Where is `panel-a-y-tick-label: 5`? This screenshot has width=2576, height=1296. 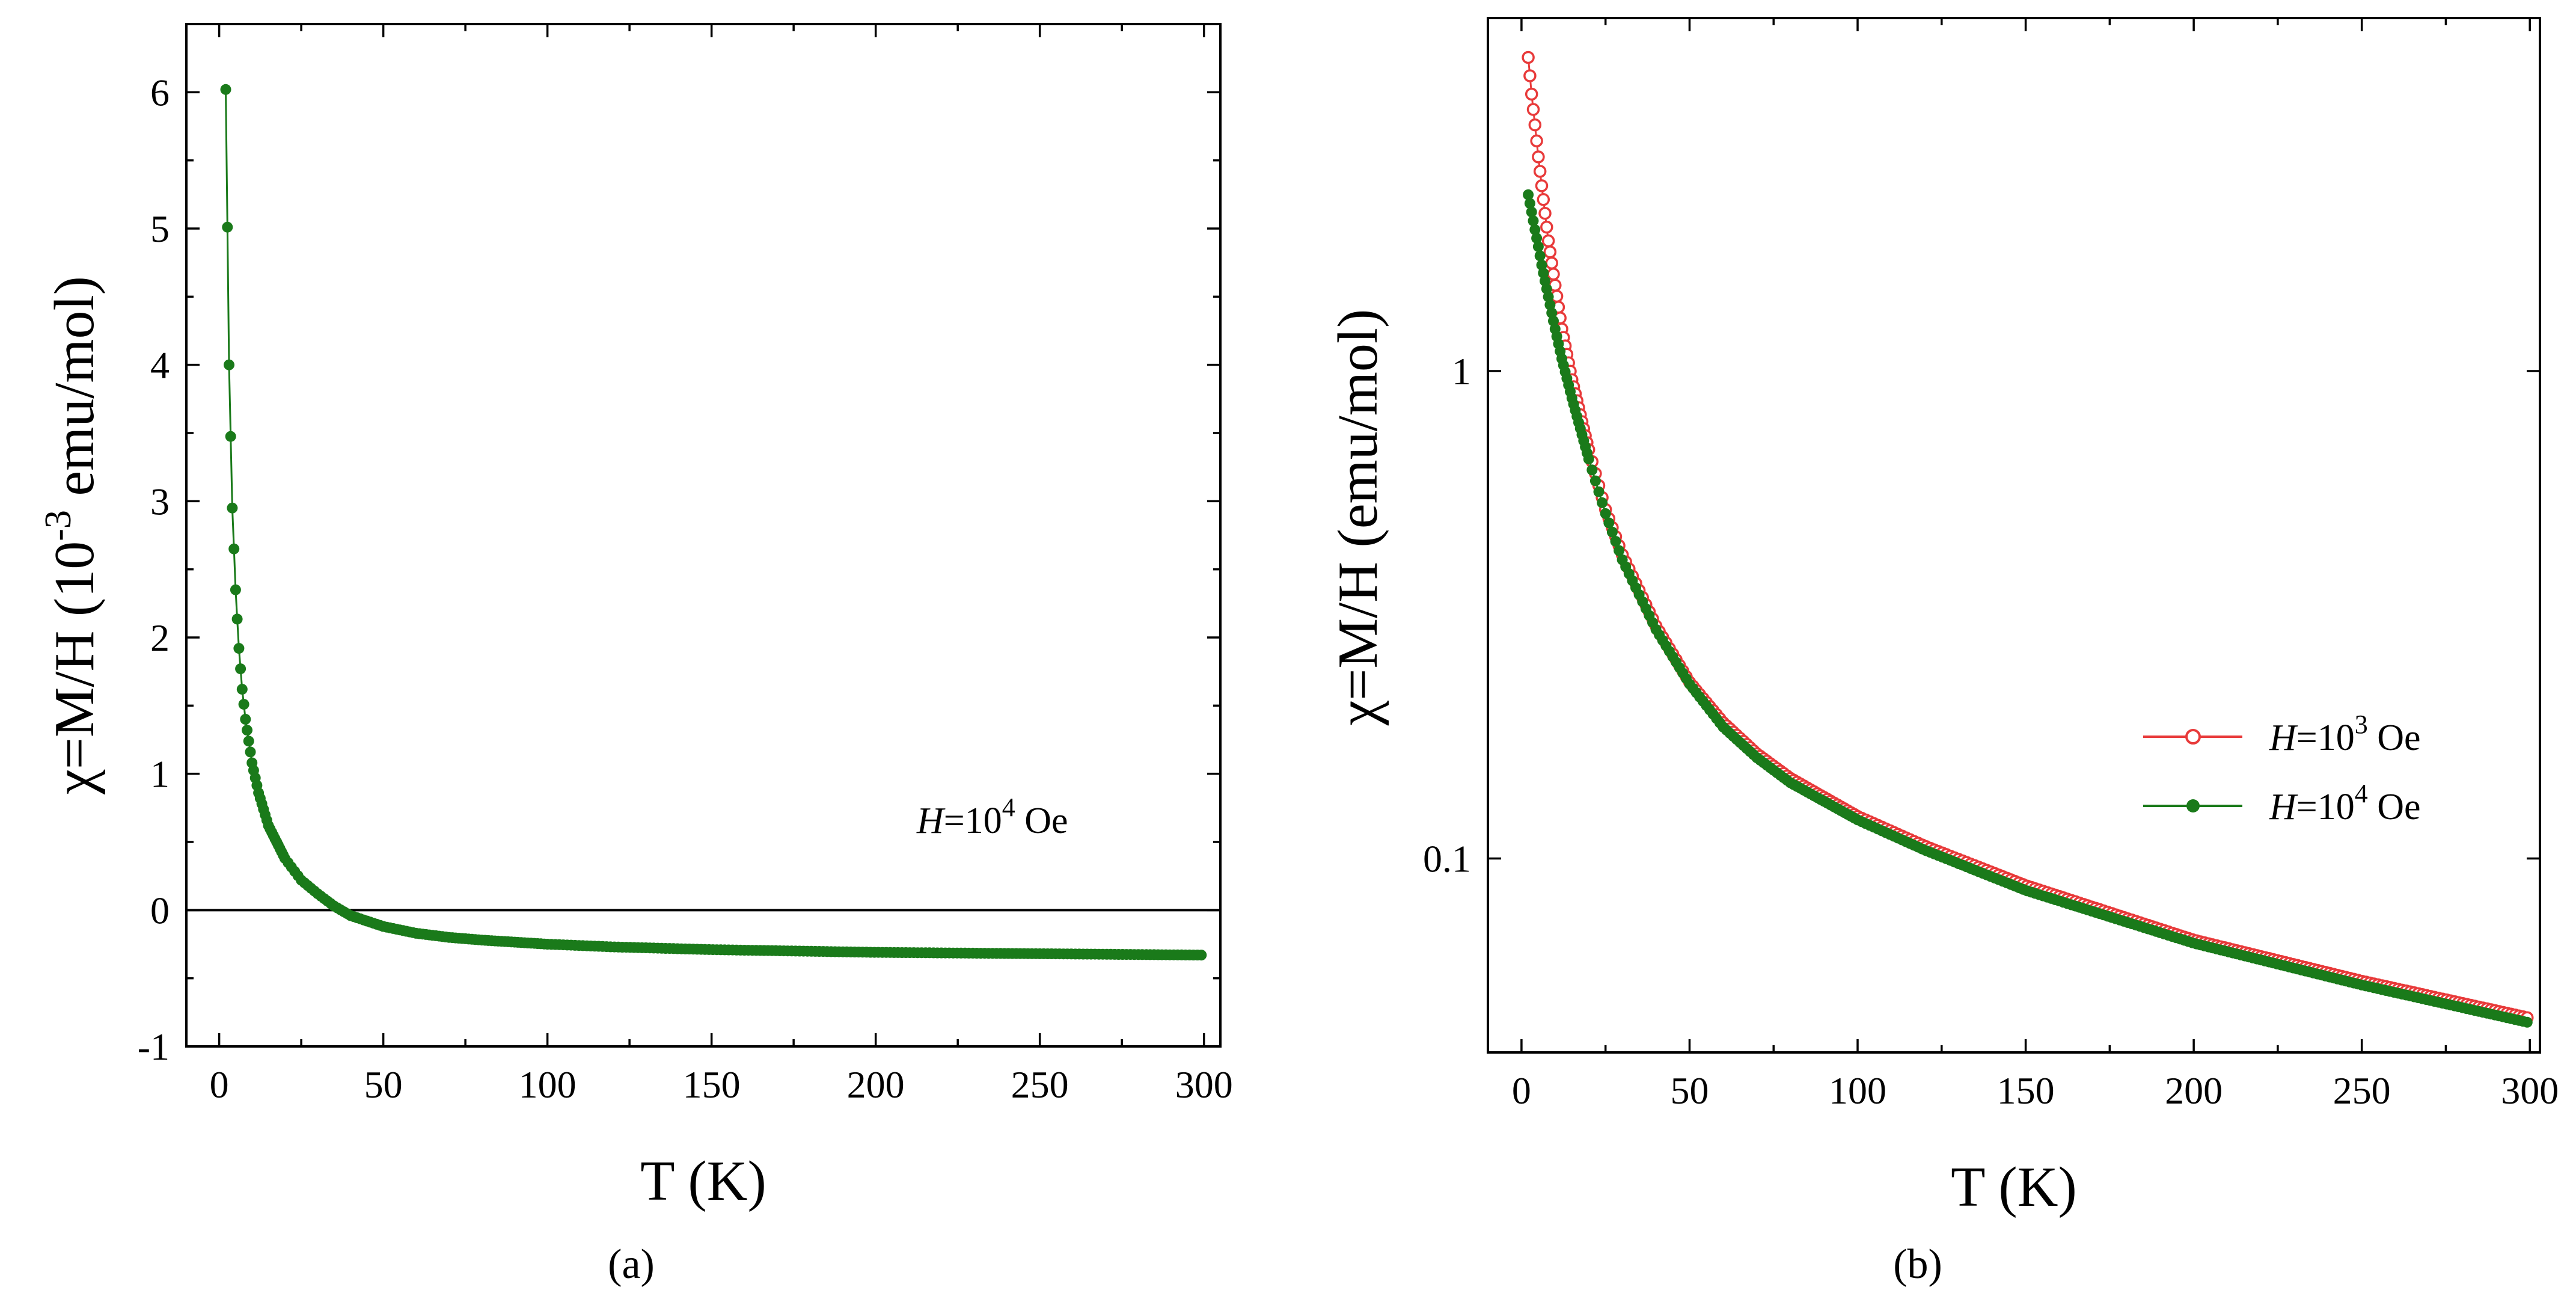
panel-a-y-tick-label: 5 is located at coordinates (160, 228).